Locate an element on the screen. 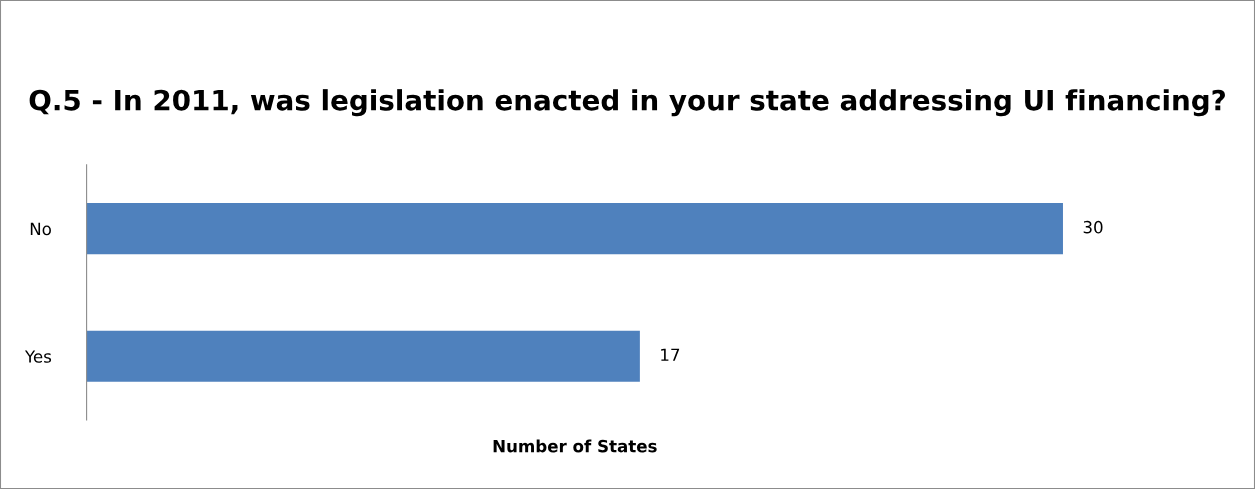 The image size is (1255, 489). x-axis-title: Number of States is located at coordinates (575, 446).